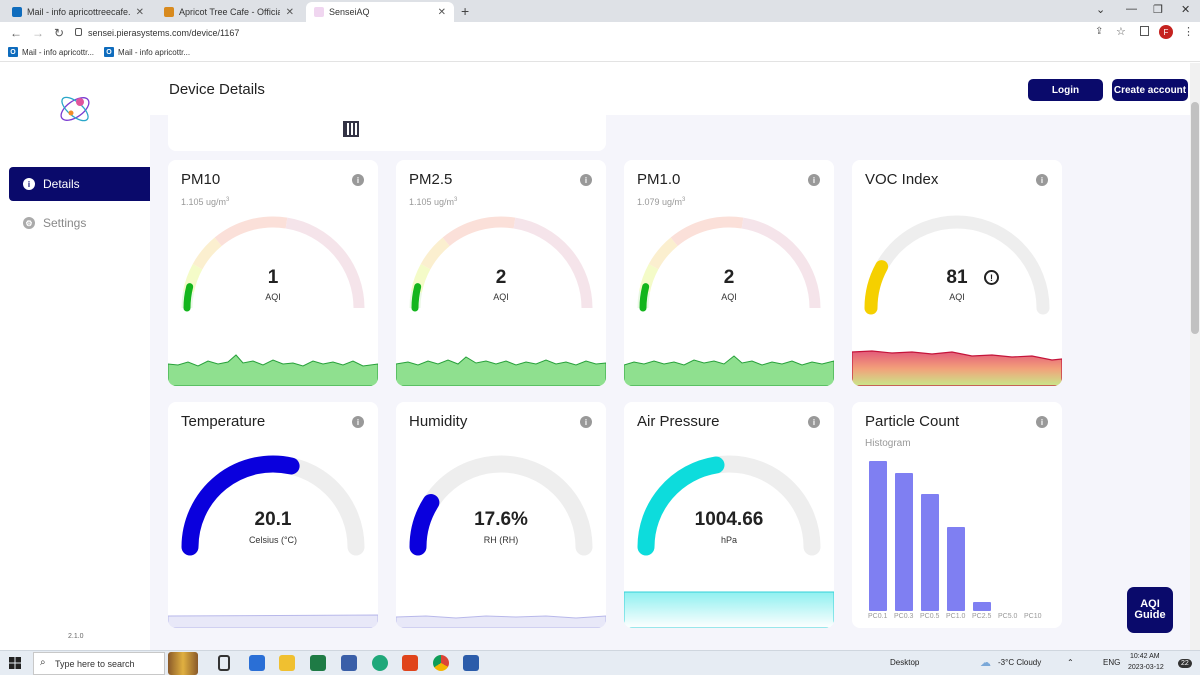 The width and height of the screenshot is (1200, 675). Describe the element at coordinates (75, 356) in the screenshot. I see `sidebar: i Details ⚙ Settings 2.1.0` at that location.